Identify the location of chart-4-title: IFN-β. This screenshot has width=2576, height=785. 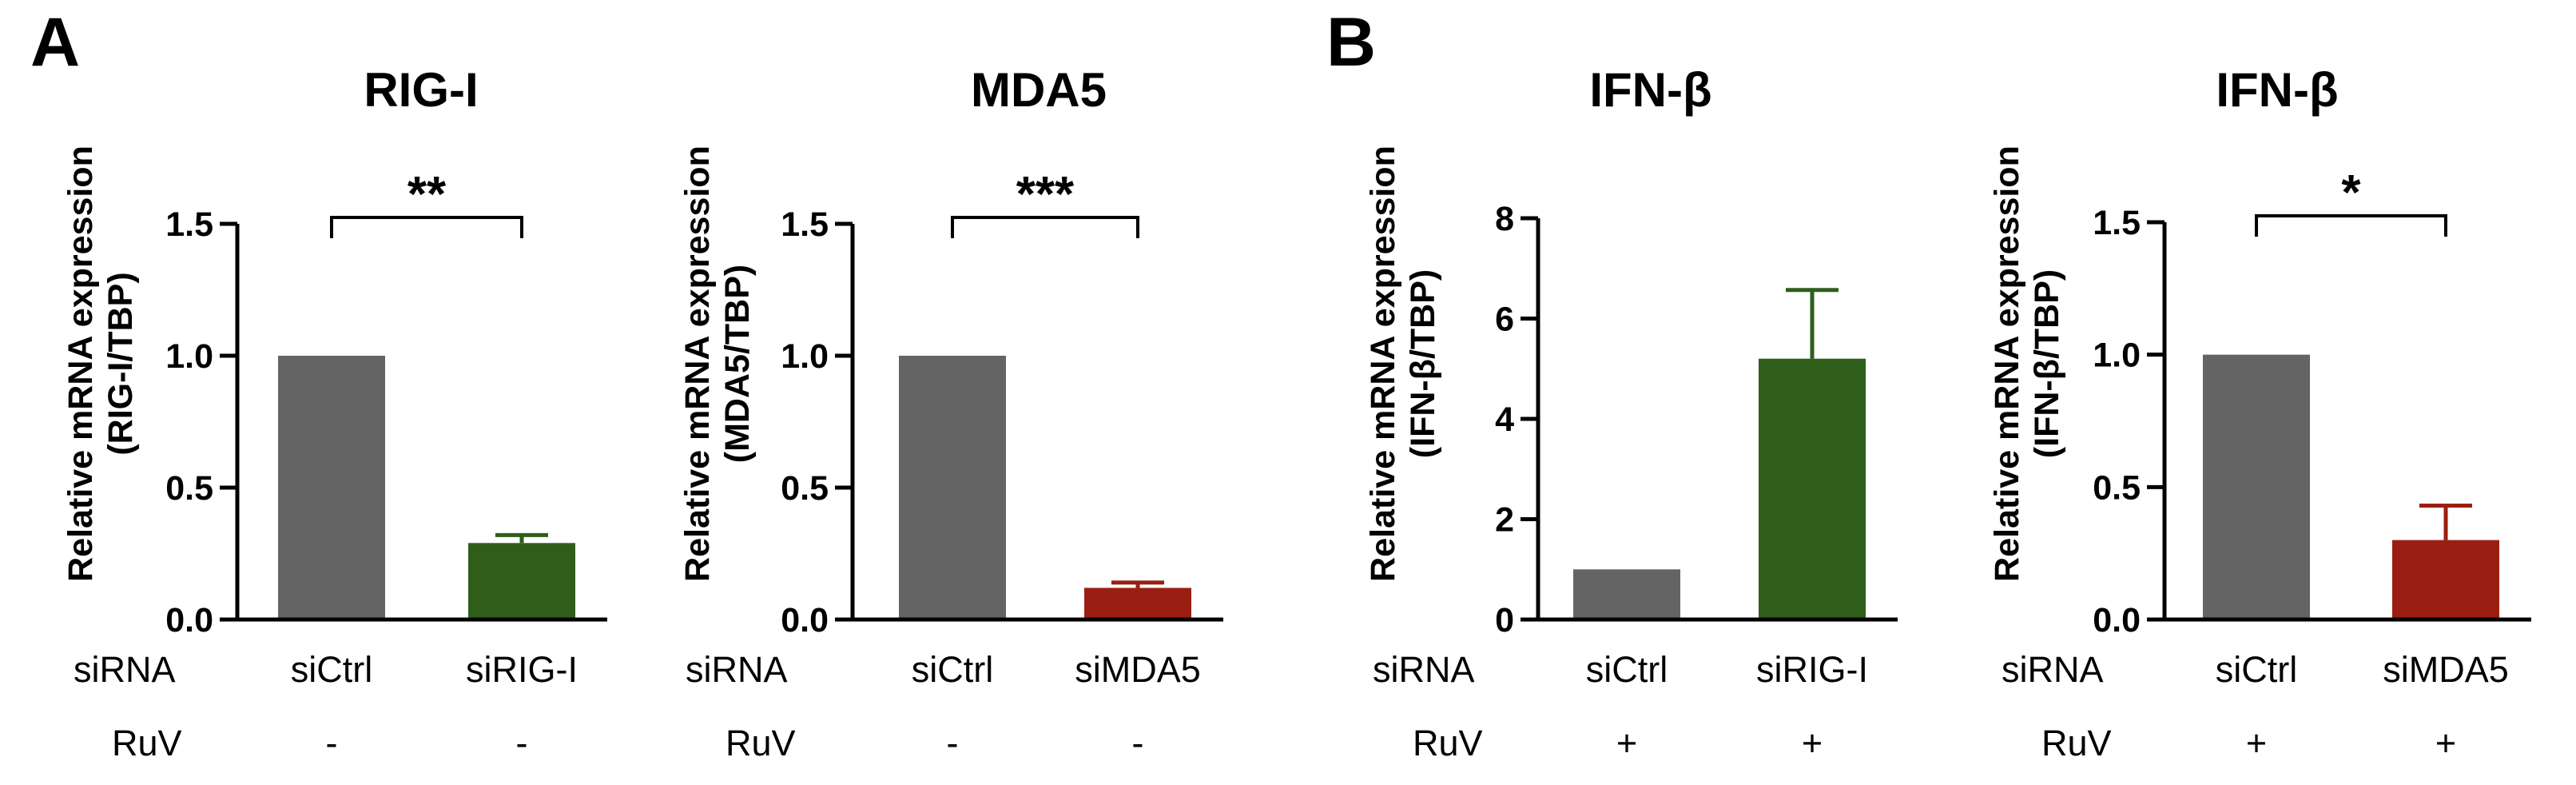
(2277, 90).